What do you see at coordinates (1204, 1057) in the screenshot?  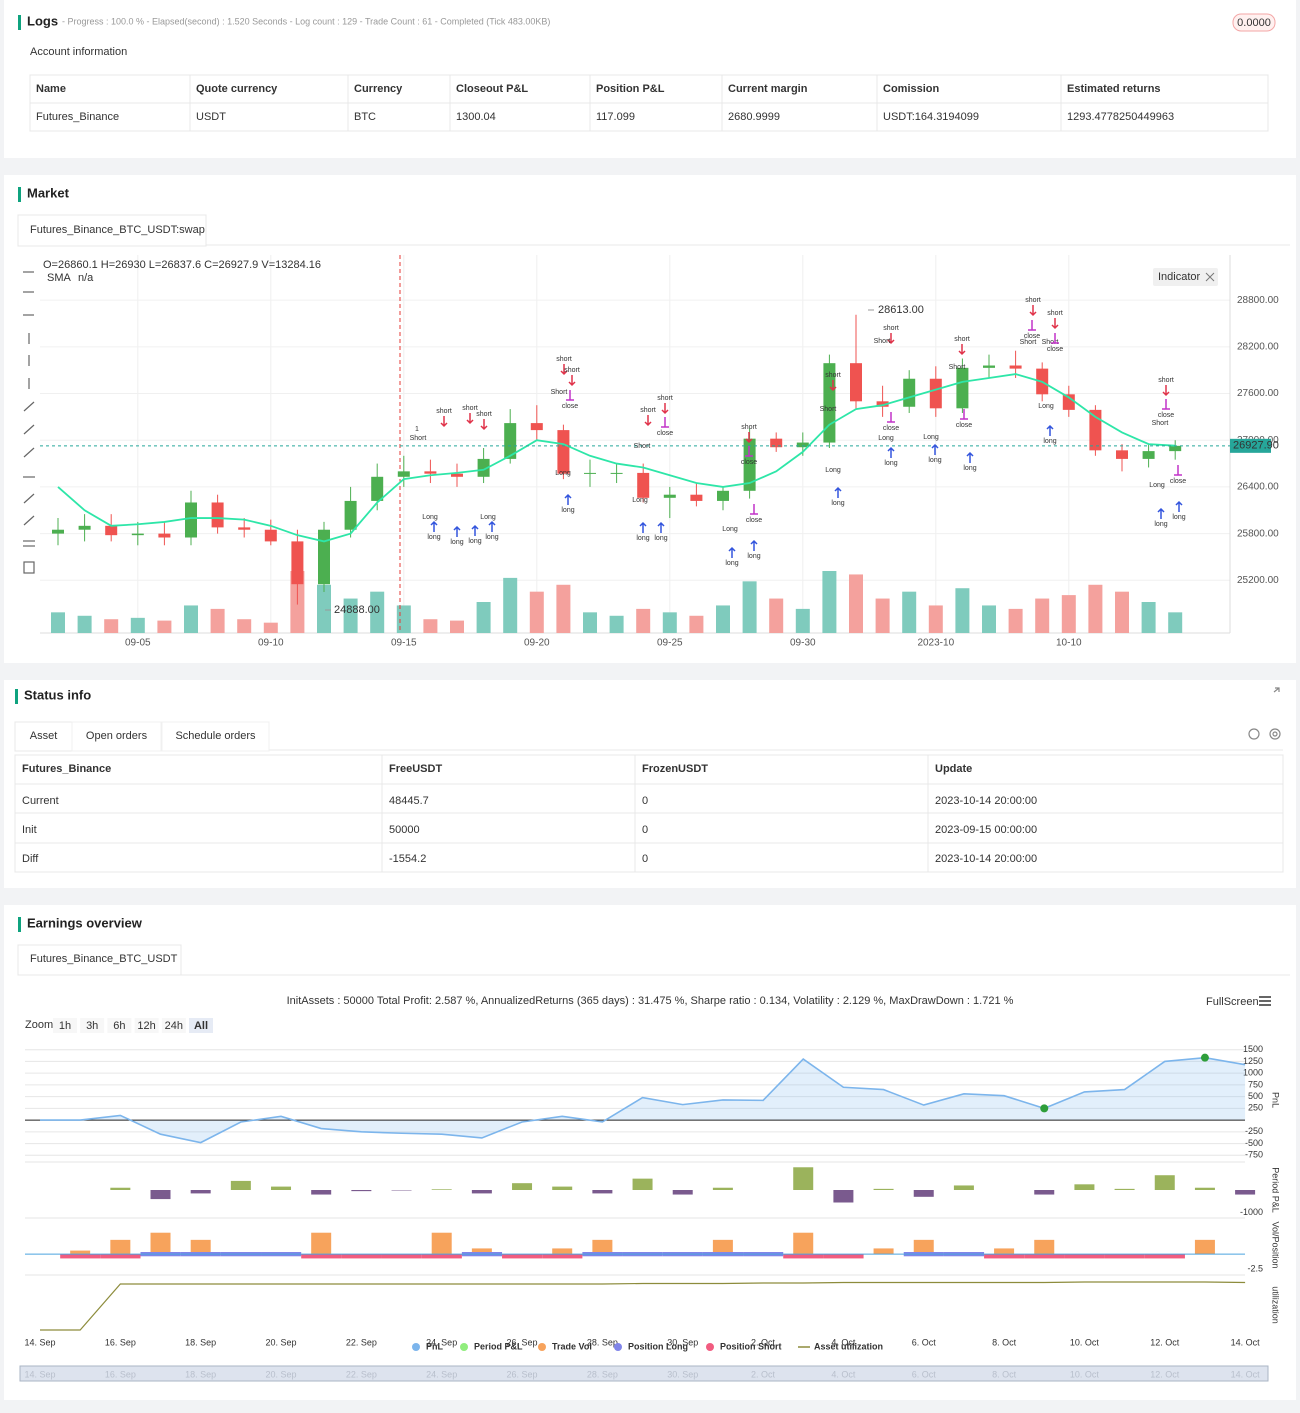 I see `drawdown-marker` at bounding box center [1204, 1057].